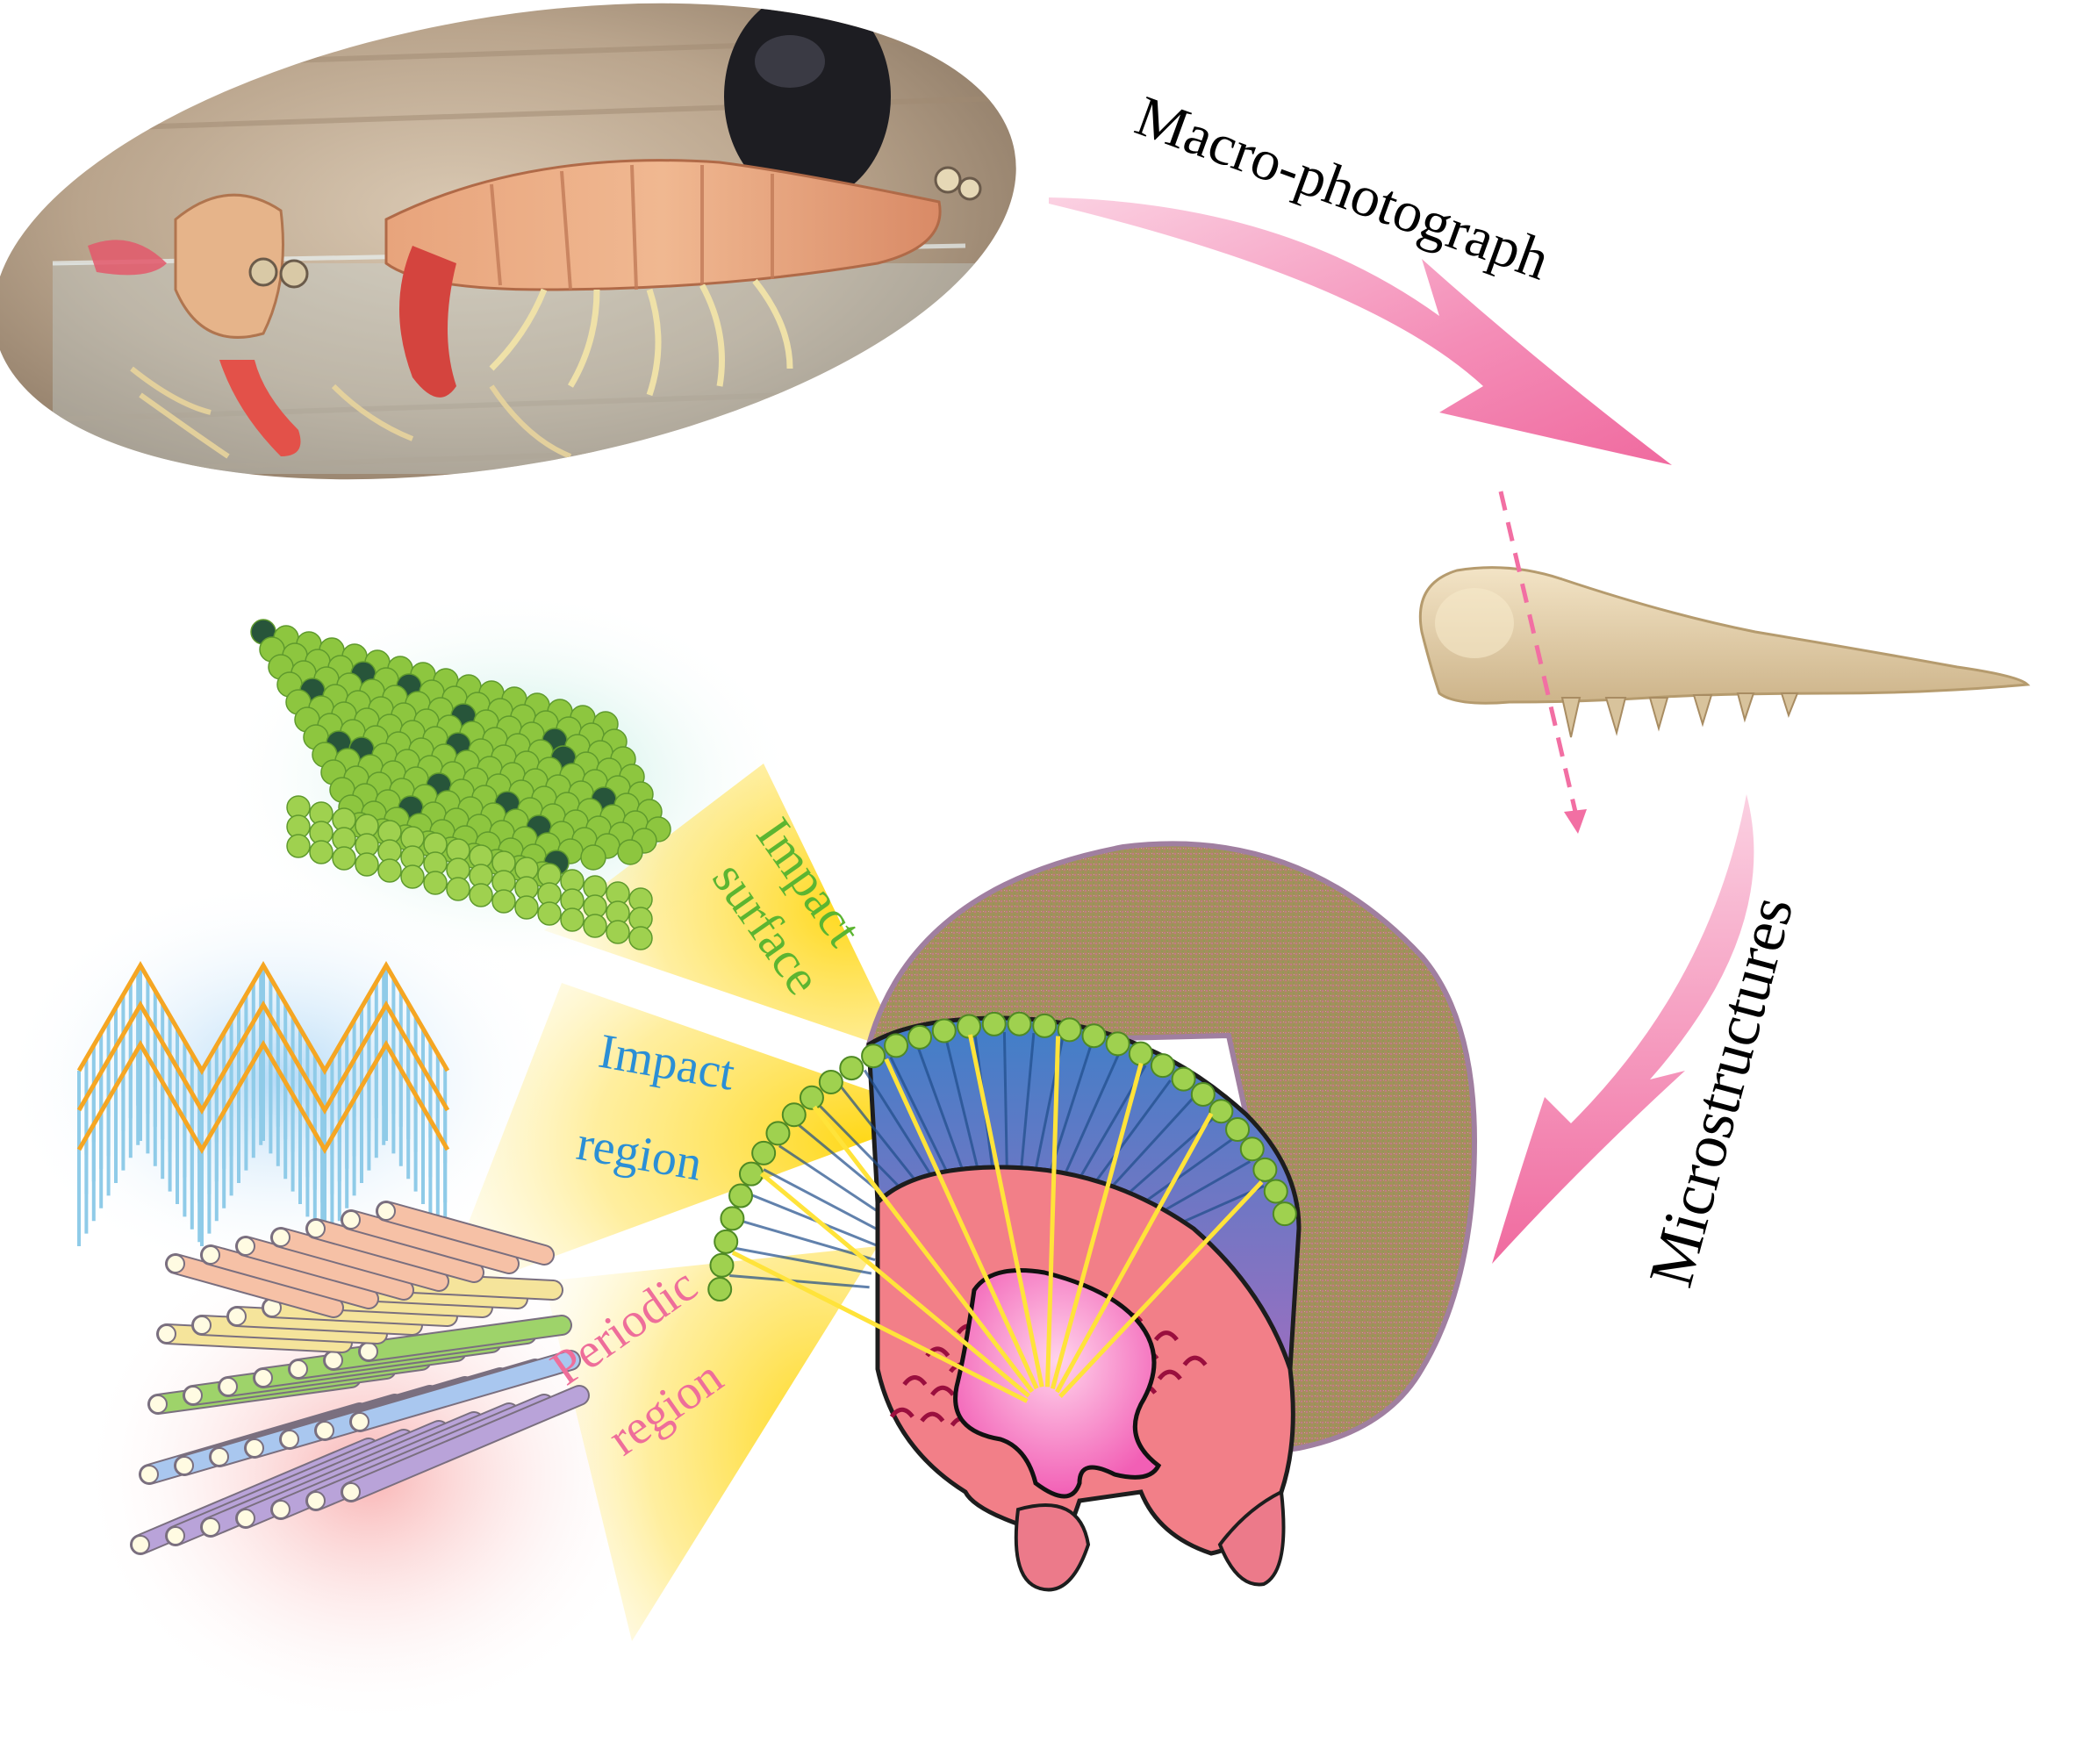  I want to click on periodic-region-beam, so click(711, 1443).